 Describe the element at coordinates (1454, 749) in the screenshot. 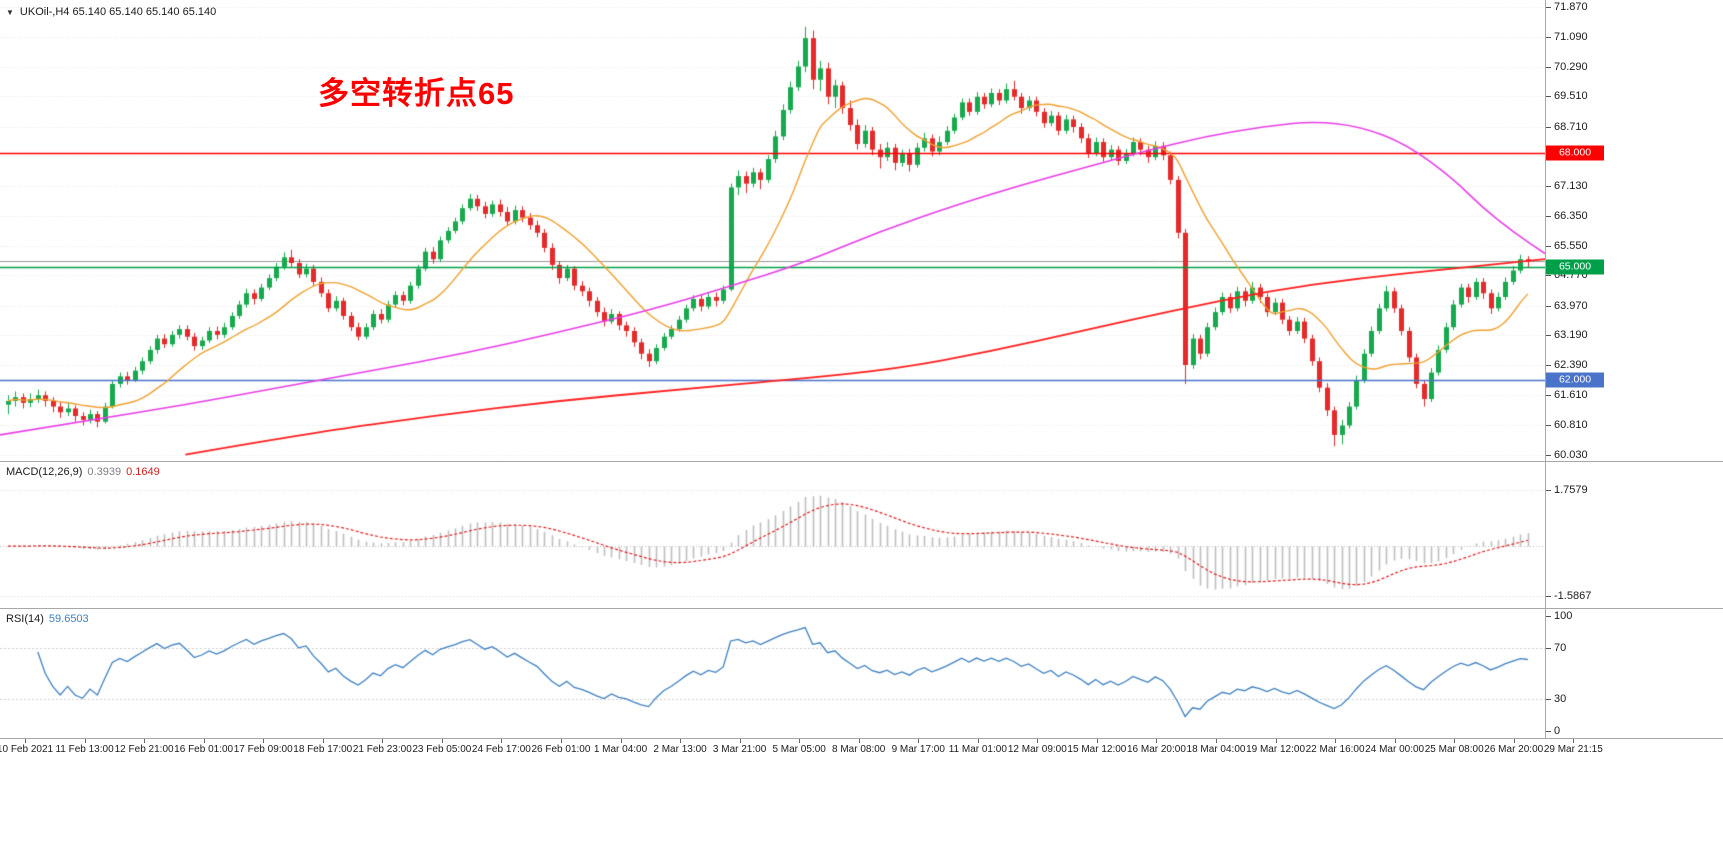

I see `time-label: 25 Mar 08:00` at that location.